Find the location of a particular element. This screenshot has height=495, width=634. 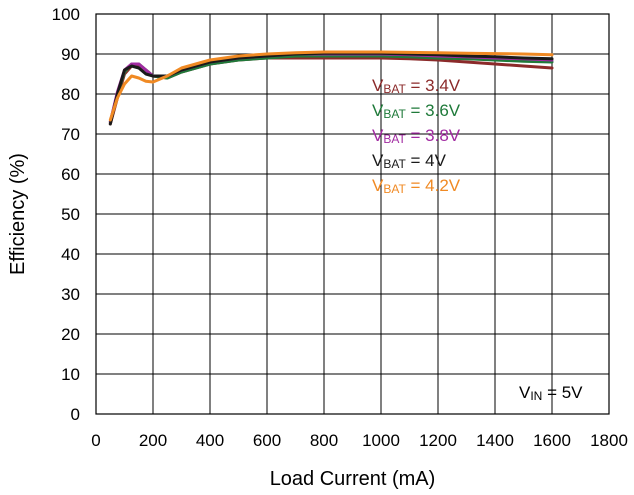

legend-label-5: VBAT = 4.2V is located at coordinates (416, 186).